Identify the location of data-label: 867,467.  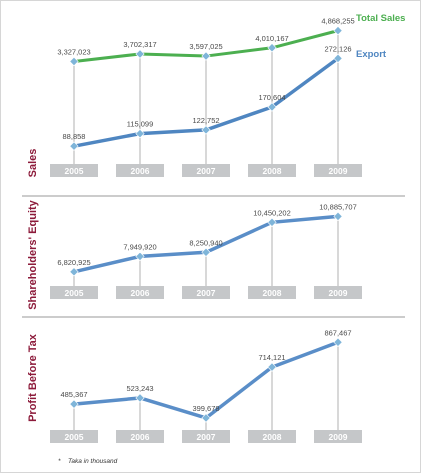
(337, 332).